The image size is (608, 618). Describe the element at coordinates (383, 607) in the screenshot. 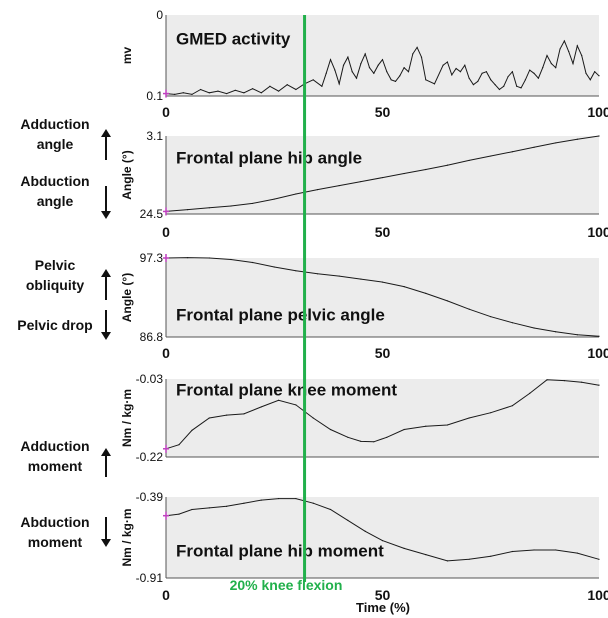

I see `x-axis-title: Time (%)` at that location.